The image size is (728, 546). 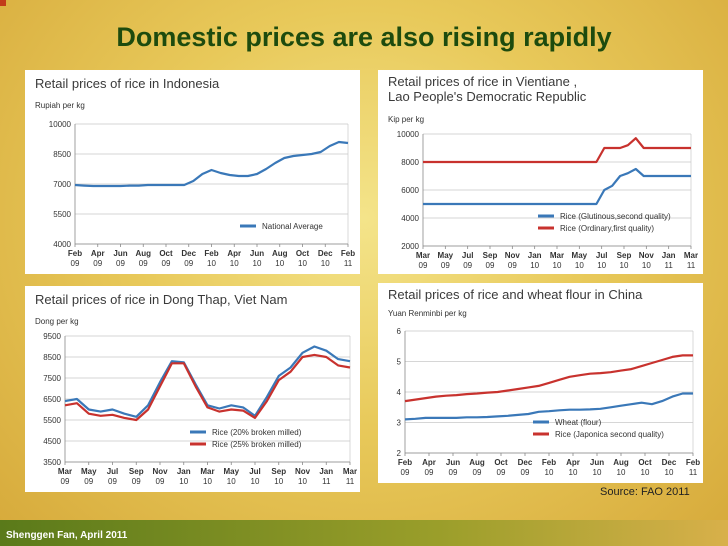 I want to click on x-tick-month: Dec, so click(x=325, y=253).